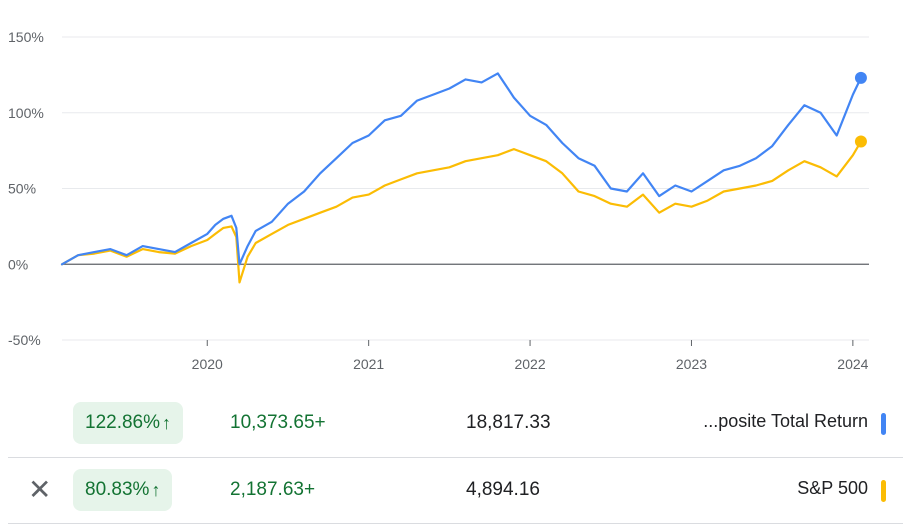  I want to click on y-tick-label: 50%, so click(22, 189).